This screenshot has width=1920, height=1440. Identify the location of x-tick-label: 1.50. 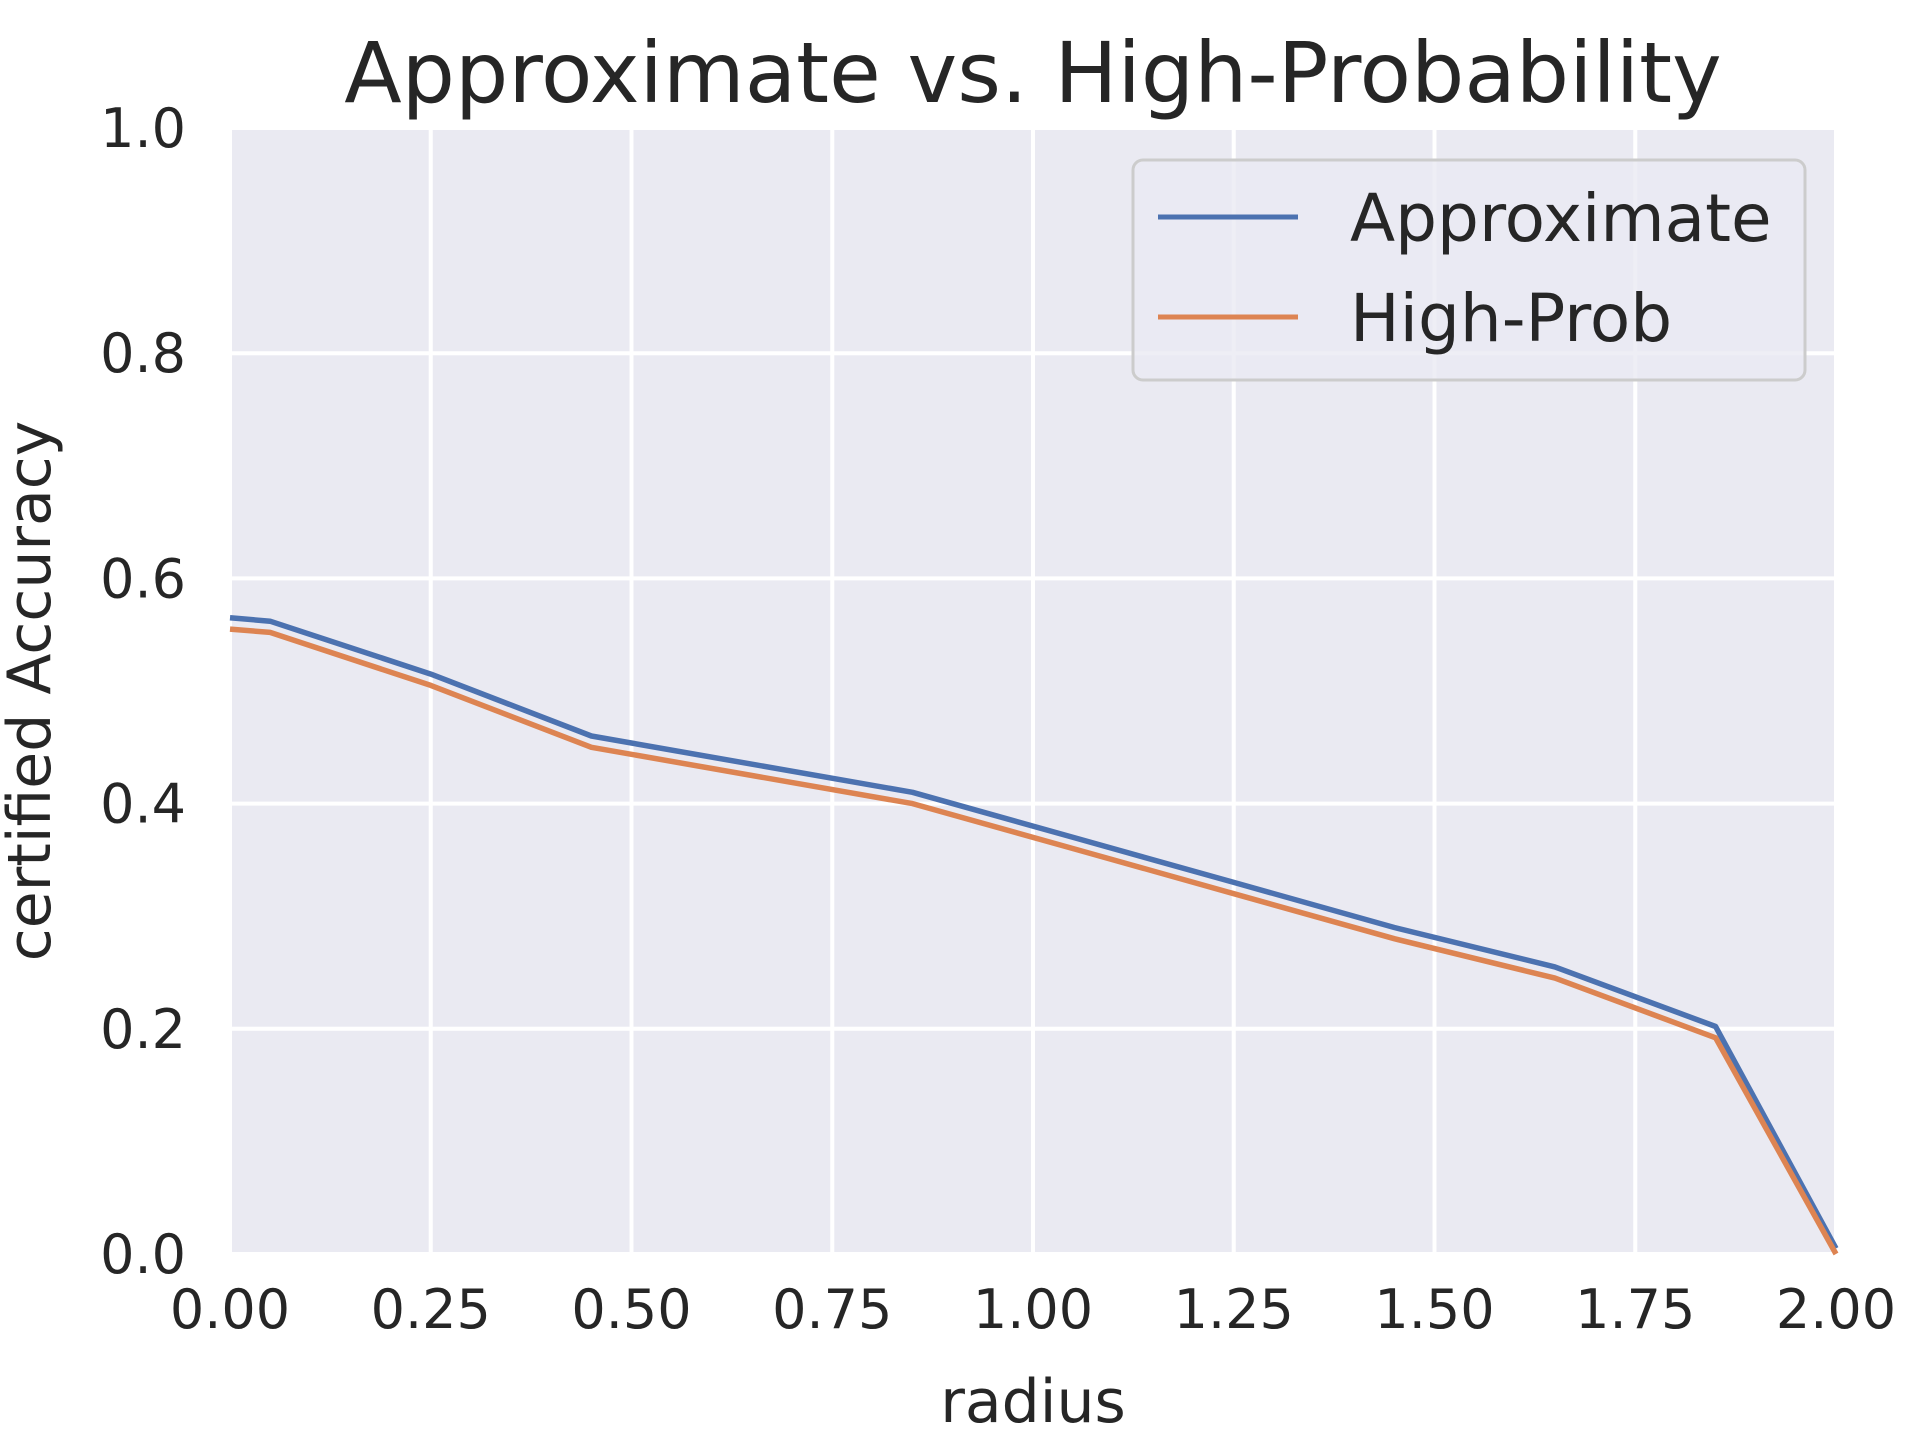
(1434, 1309).